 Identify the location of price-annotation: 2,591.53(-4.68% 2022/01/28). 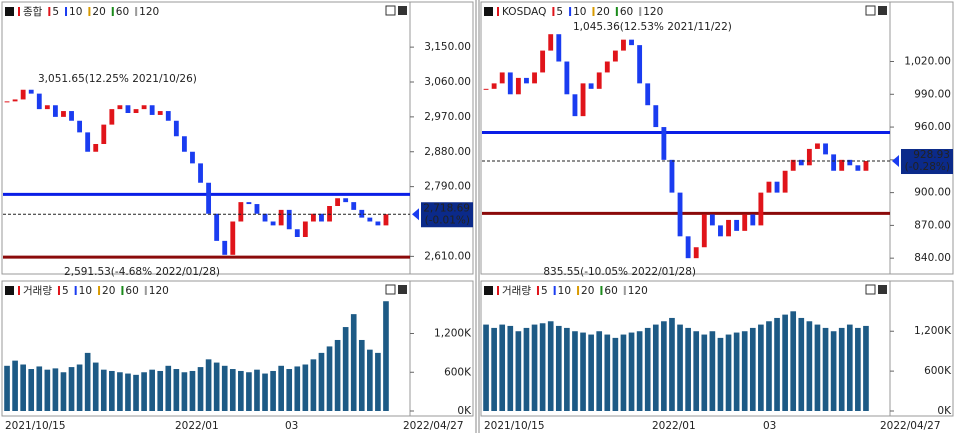
(142, 272).